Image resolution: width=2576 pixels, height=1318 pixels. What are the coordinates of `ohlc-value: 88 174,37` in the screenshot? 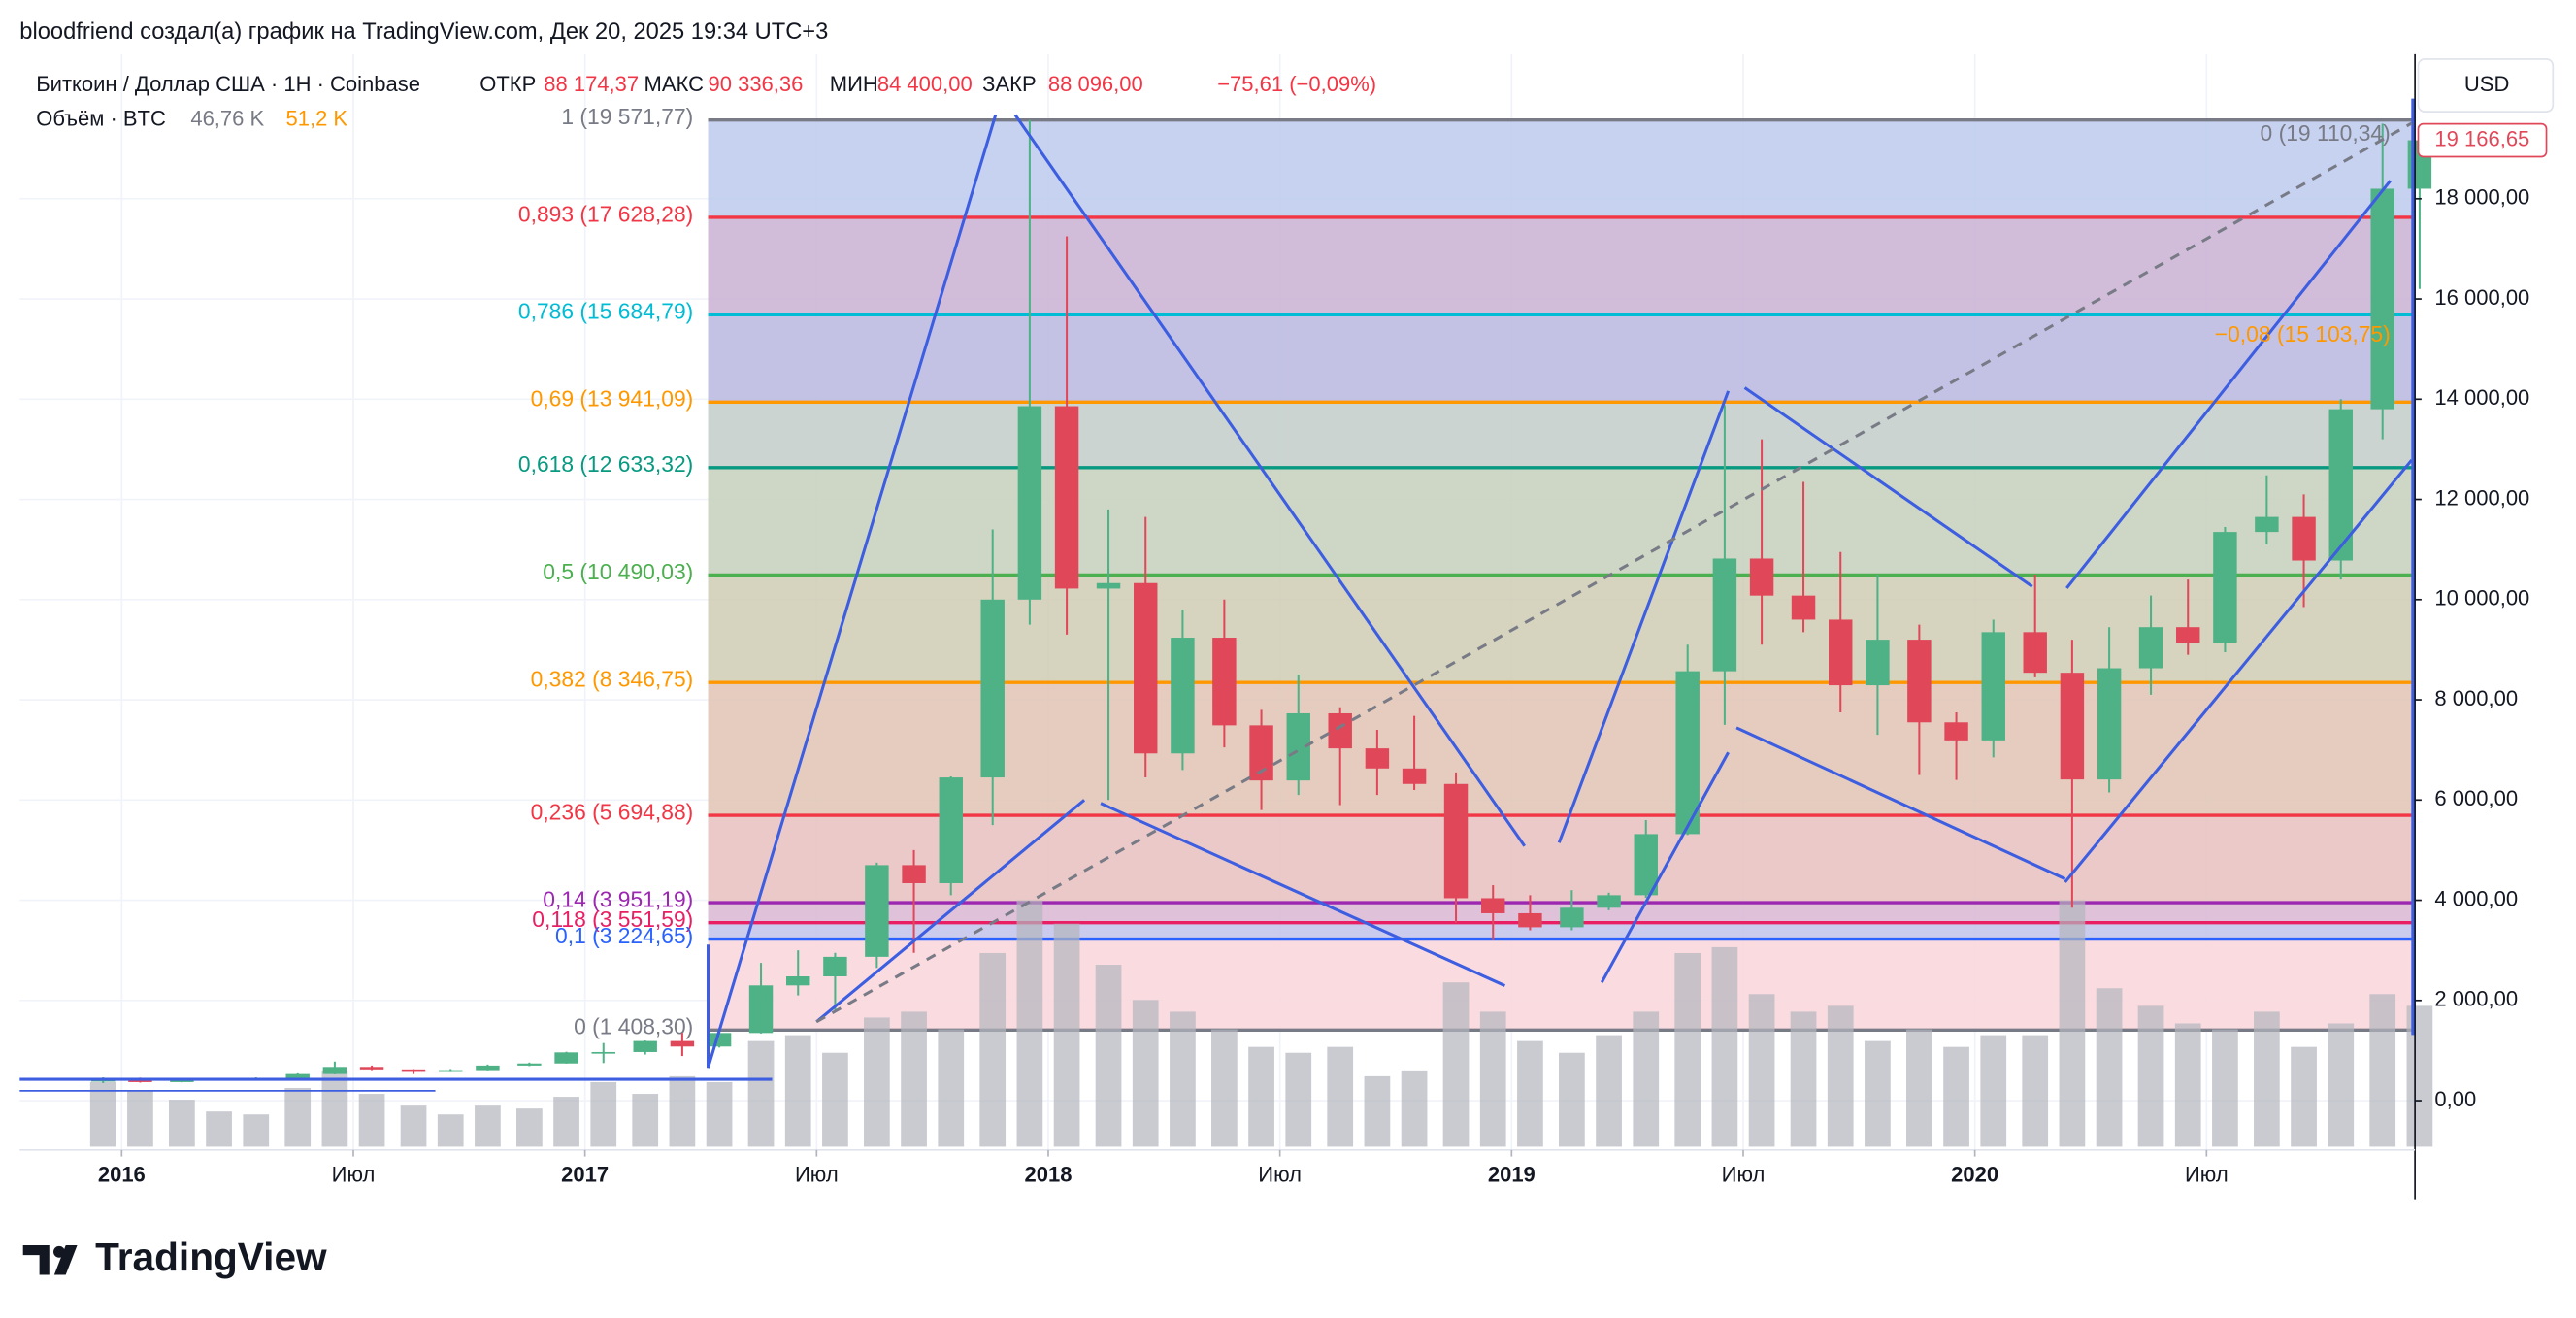 It's located at (591, 84).